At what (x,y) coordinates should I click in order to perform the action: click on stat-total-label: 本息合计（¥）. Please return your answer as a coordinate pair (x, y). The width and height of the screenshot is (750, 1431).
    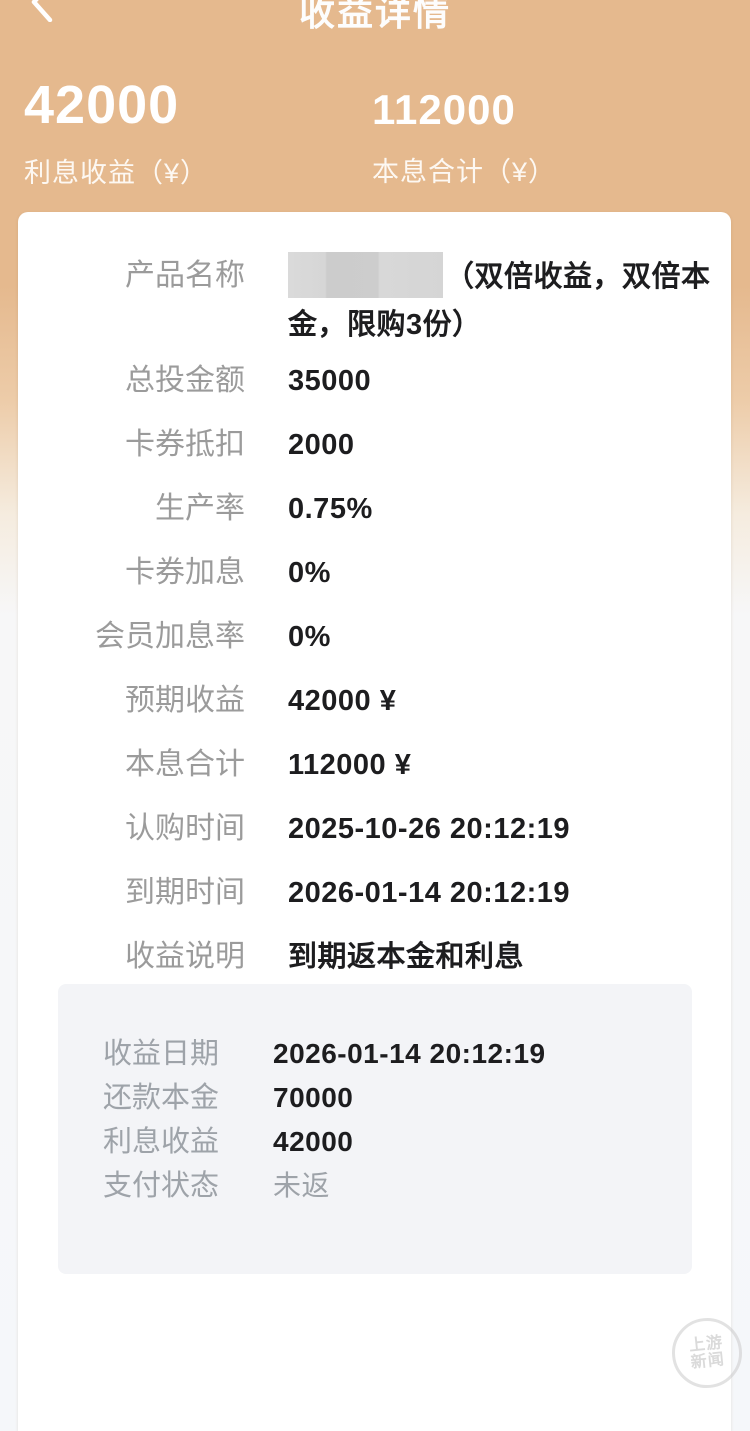
    Looking at the image, I should click on (464, 172).